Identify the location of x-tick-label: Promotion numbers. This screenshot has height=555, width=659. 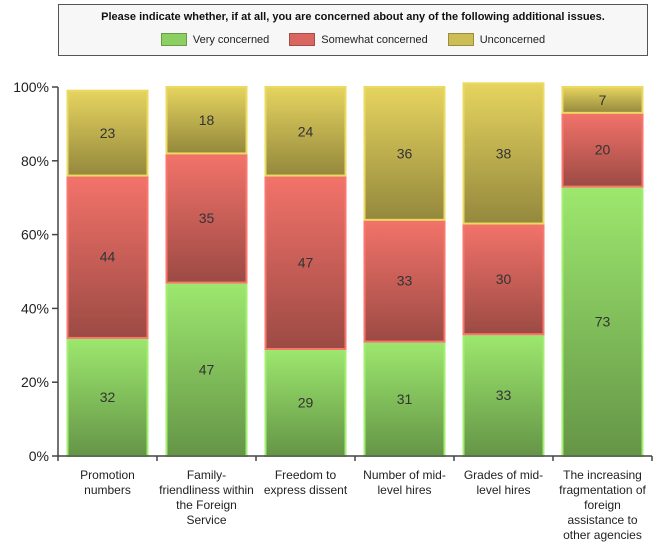
(107, 482).